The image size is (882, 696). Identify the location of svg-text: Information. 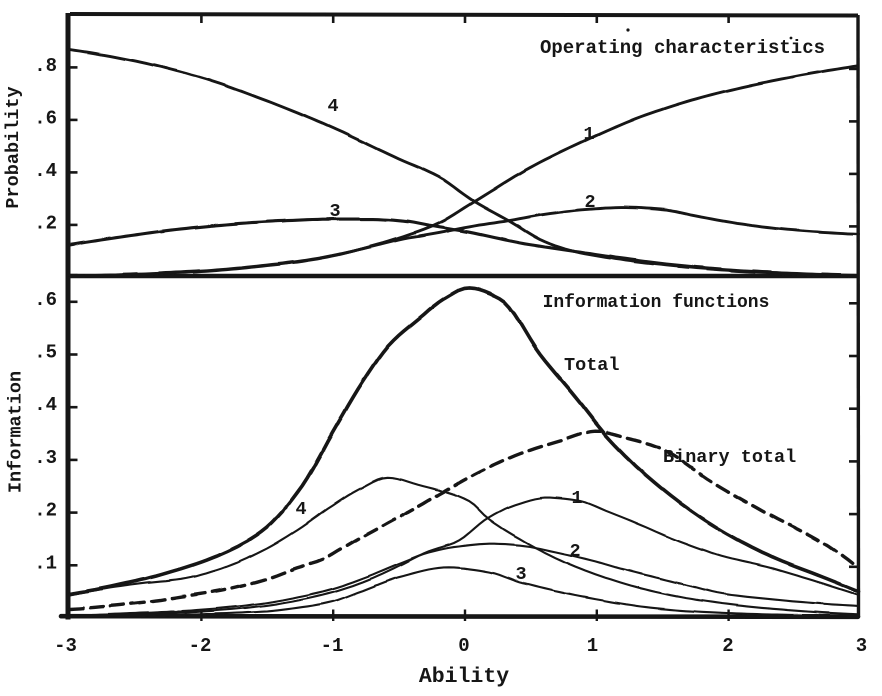
(16, 432).